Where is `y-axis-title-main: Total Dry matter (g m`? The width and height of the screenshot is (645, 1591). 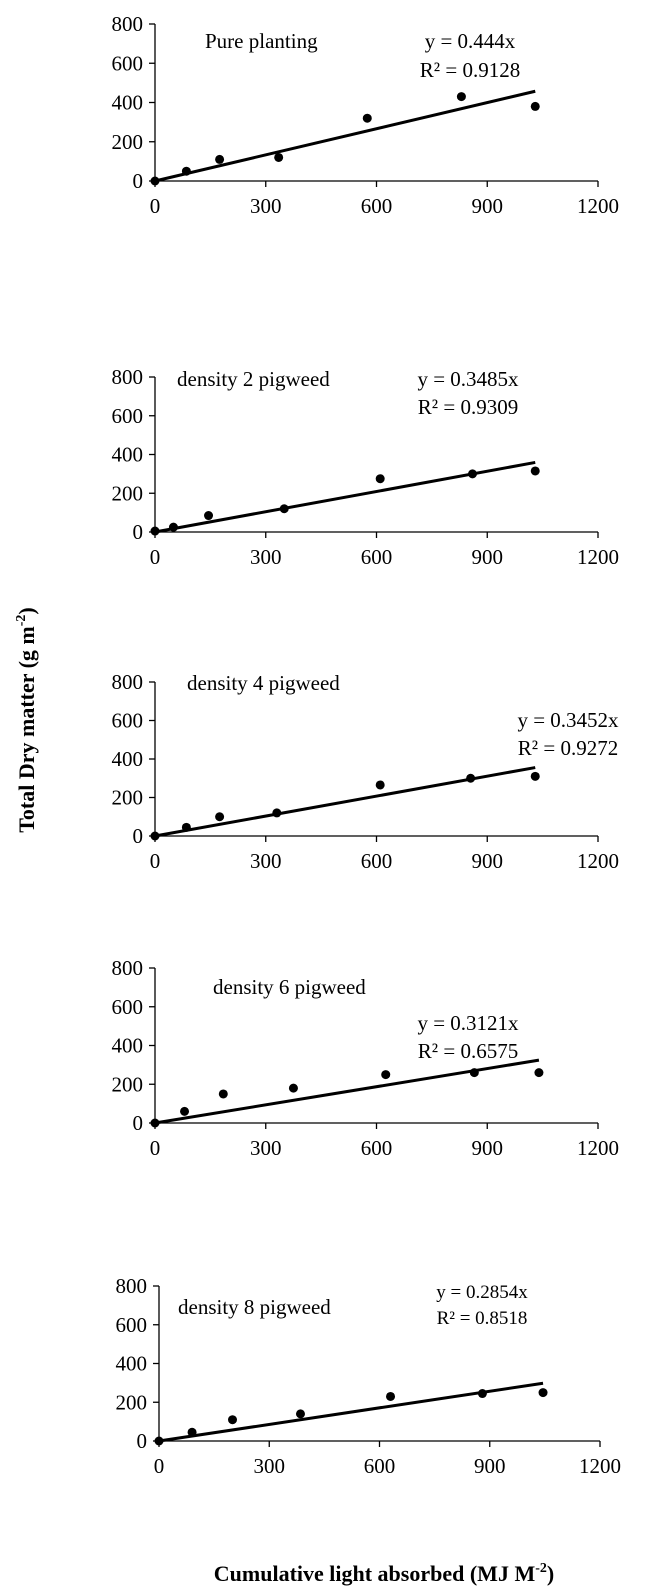 y-axis-title-main: Total Dry matter (g m is located at coordinates (26, 729).